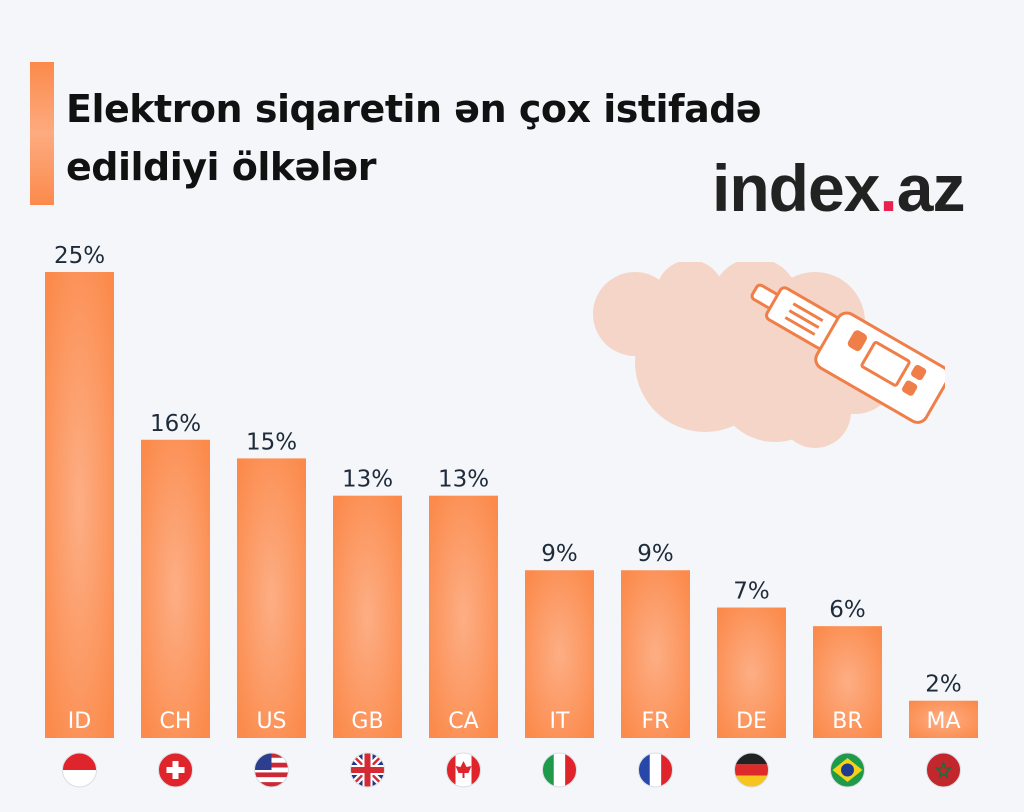 This screenshot has height=812, width=1024. Describe the element at coordinates (367, 770) in the screenshot. I see `flag-uk-icon` at that location.